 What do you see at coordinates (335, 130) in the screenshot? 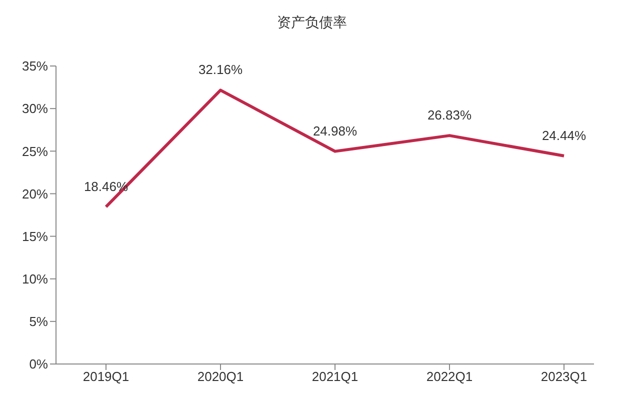
I see `text: 24.98%` at bounding box center [335, 130].